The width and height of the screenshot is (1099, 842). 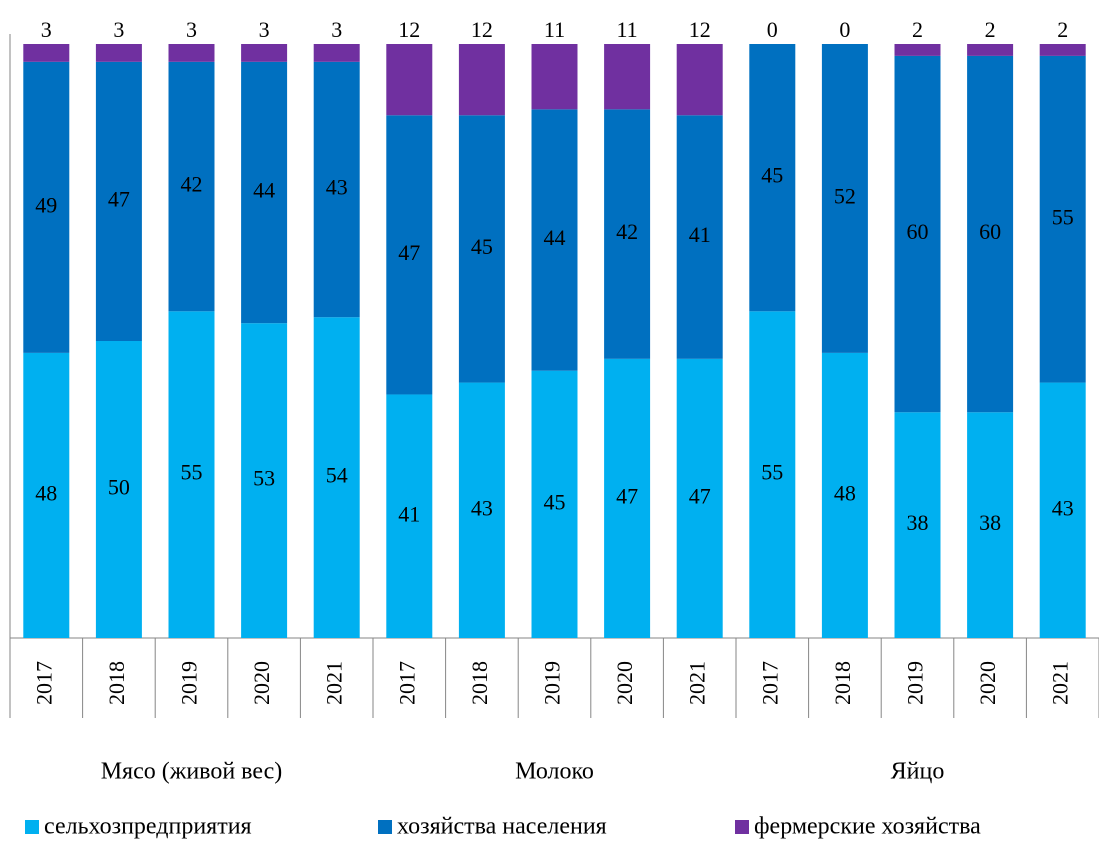 I want to click on data-label: 49, so click(x=46, y=204).